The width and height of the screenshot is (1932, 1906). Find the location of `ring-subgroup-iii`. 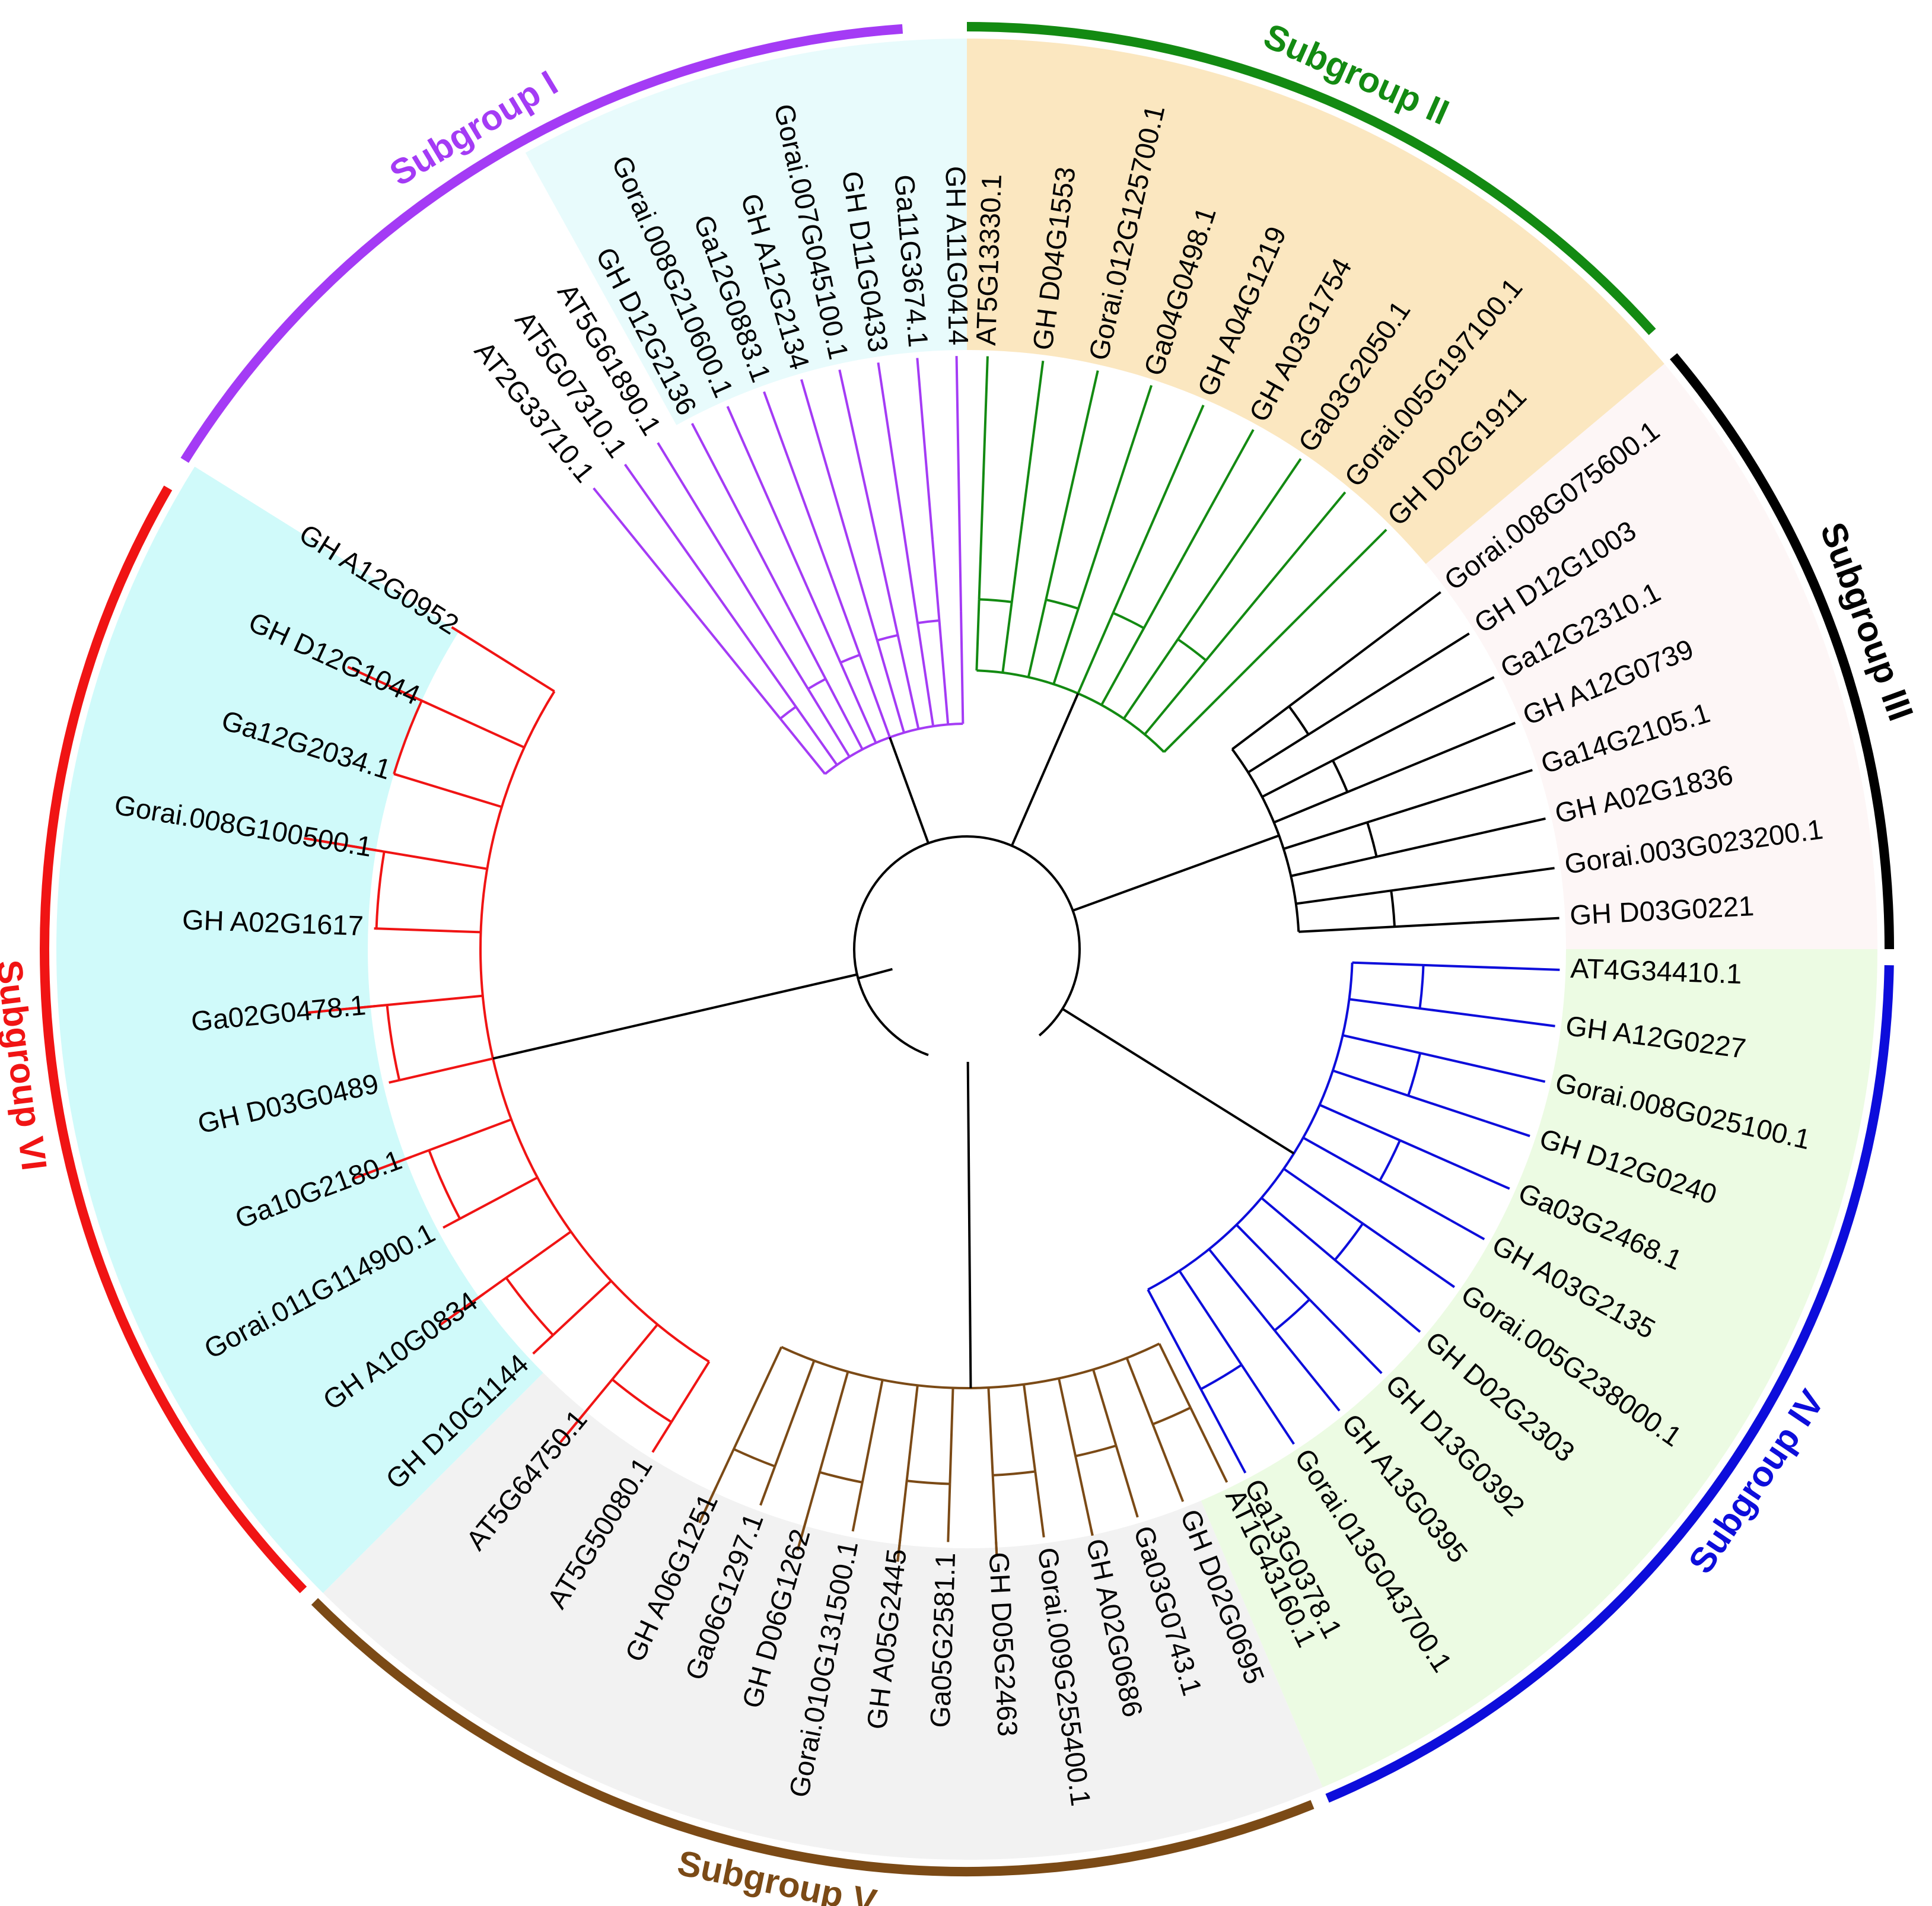

ring-subgroup-iii is located at coordinates (1782, 651).